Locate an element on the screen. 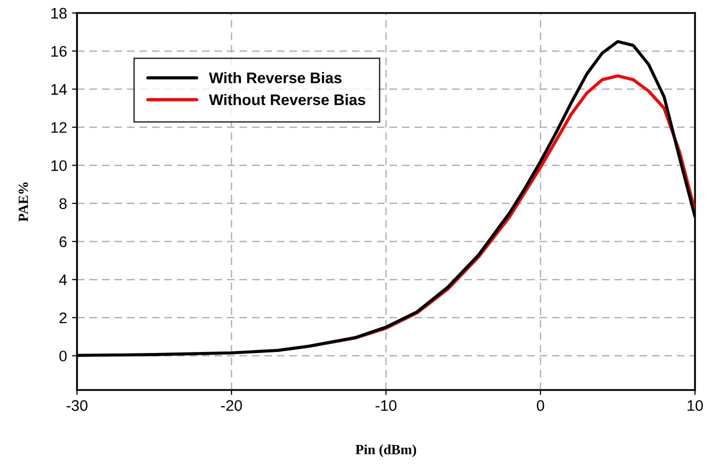 The height and width of the screenshot is (467, 707). y-tick-label: 2 is located at coordinates (63, 318).